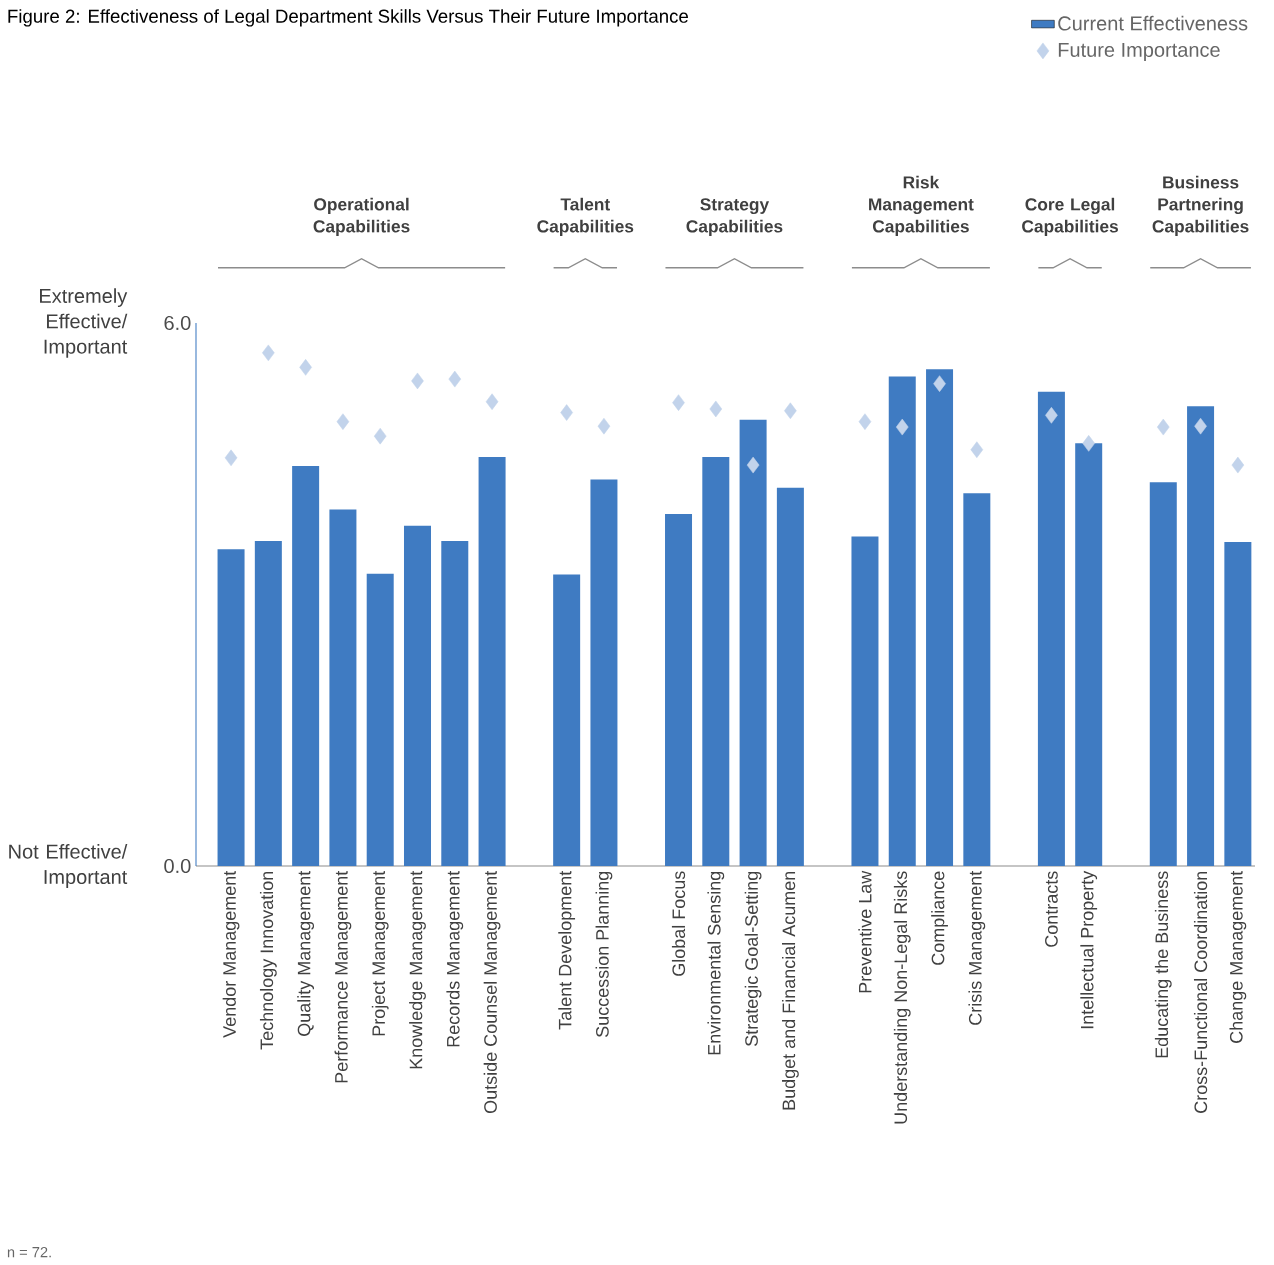 The width and height of the screenshot is (1274, 1265). Describe the element at coordinates (348, 18) in the screenshot. I see `chart-title: Figure 2: Effectiveness of Legal Department Skills Versus Their Future Importance` at that location.